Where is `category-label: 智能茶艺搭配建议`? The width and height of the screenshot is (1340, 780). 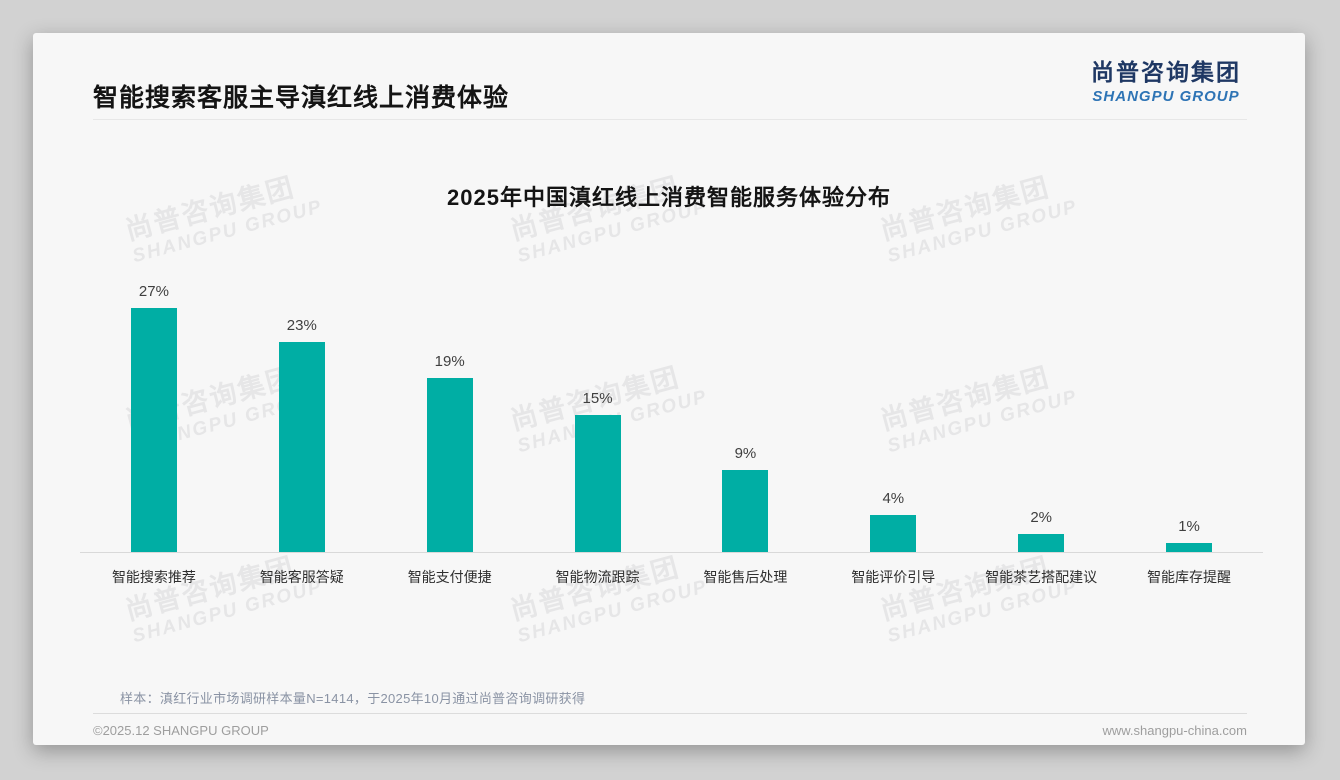 category-label: 智能茶艺搭配建议 is located at coordinates (1041, 577).